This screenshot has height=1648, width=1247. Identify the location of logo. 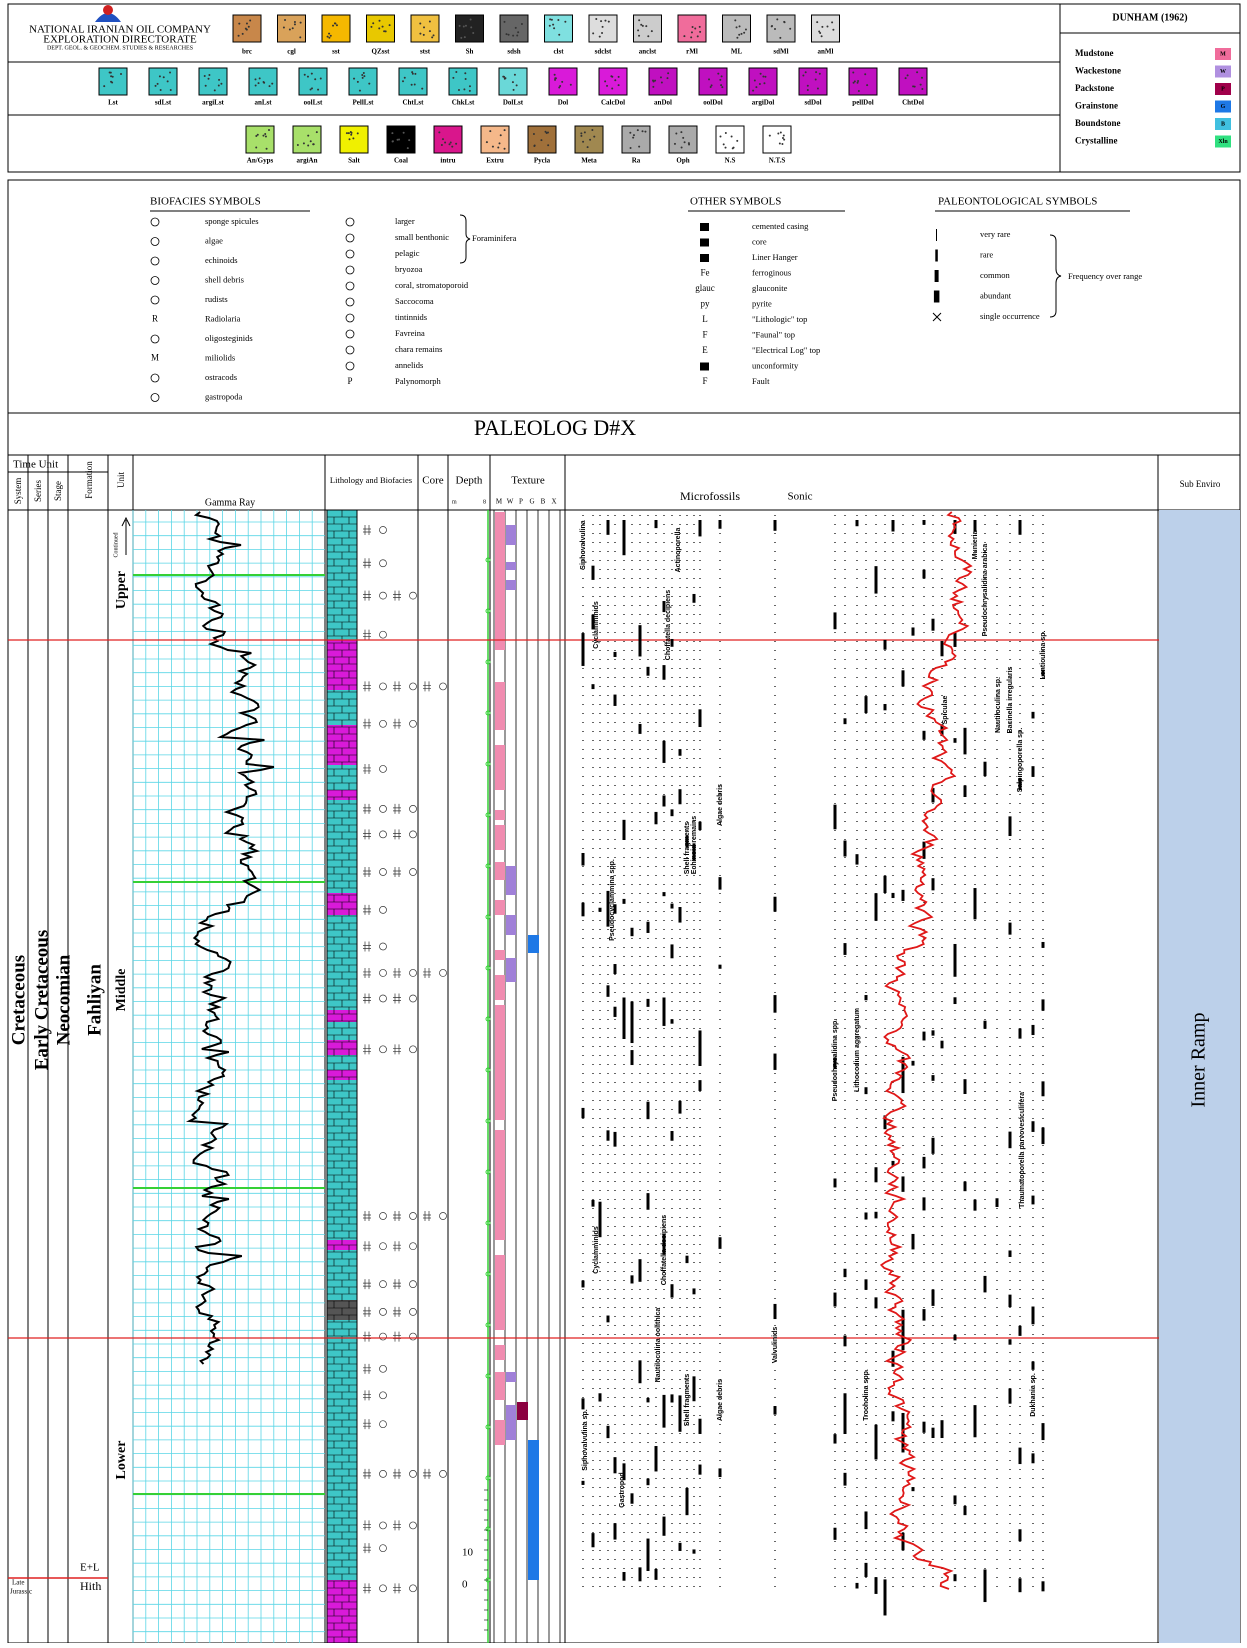
(108, 17).